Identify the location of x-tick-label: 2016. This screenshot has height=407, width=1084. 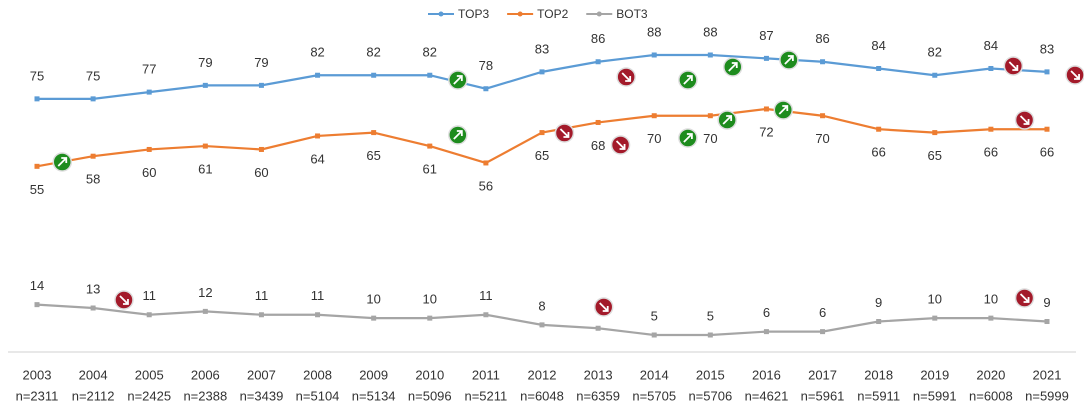
(766, 374).